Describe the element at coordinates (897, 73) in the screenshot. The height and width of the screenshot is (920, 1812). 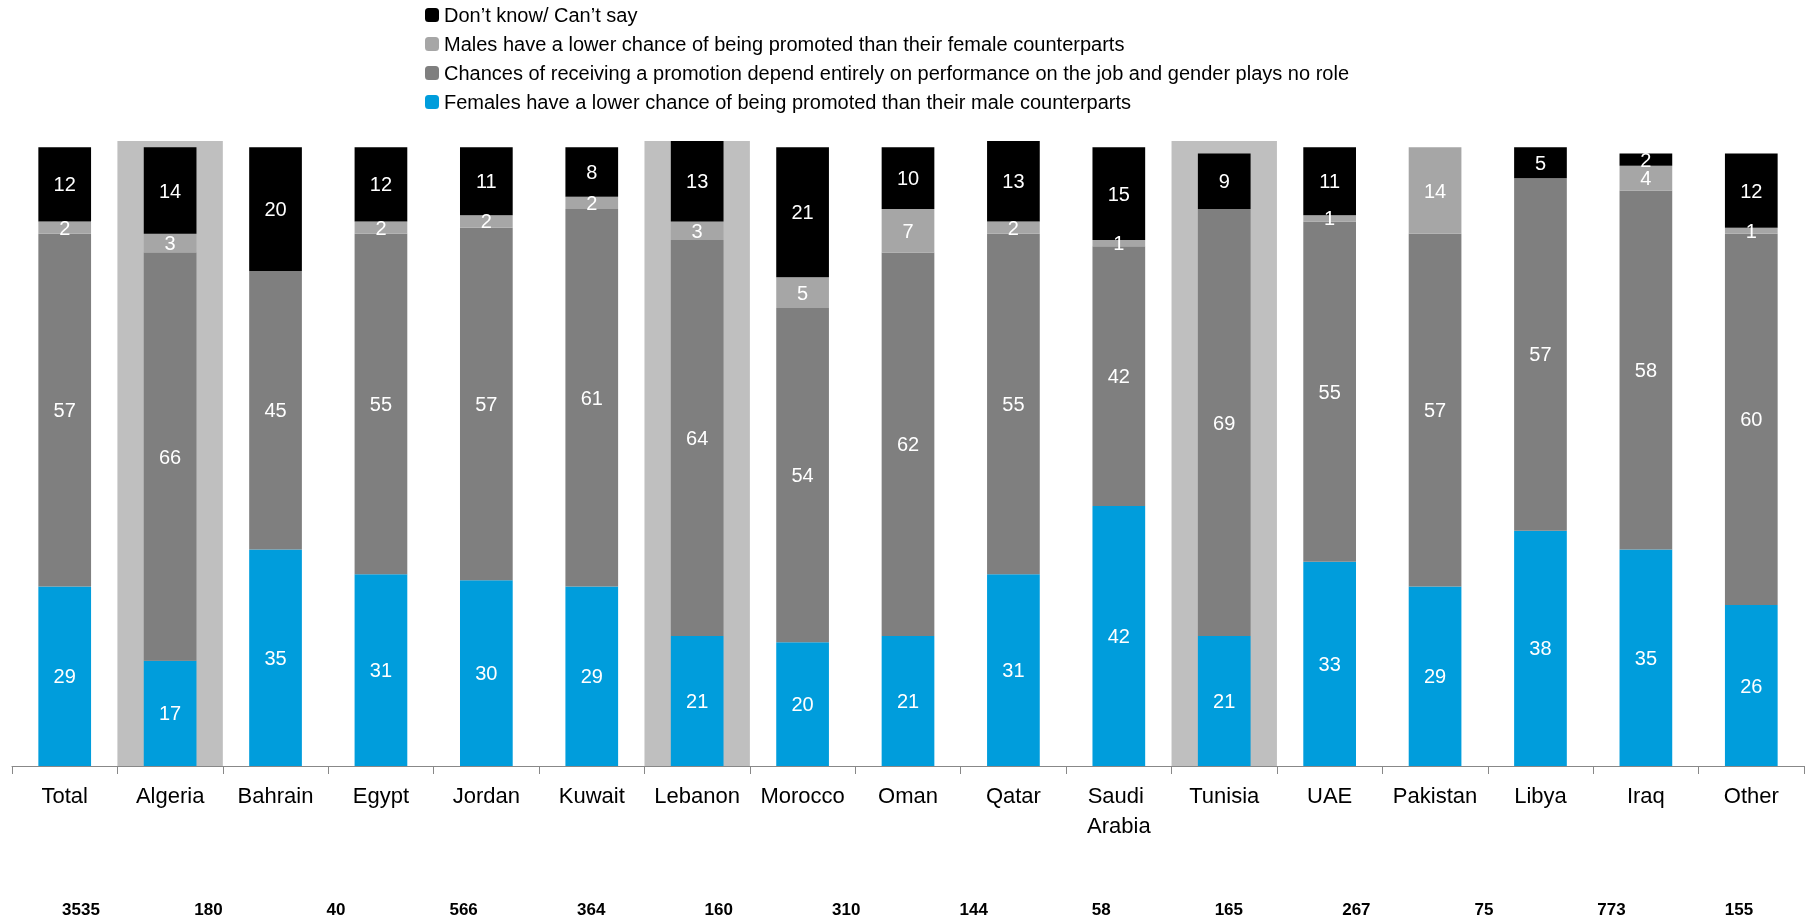
I see `legend-label: Chances of receiving a promotion depend entirely on performance on the job and gender plays no role` at that location.